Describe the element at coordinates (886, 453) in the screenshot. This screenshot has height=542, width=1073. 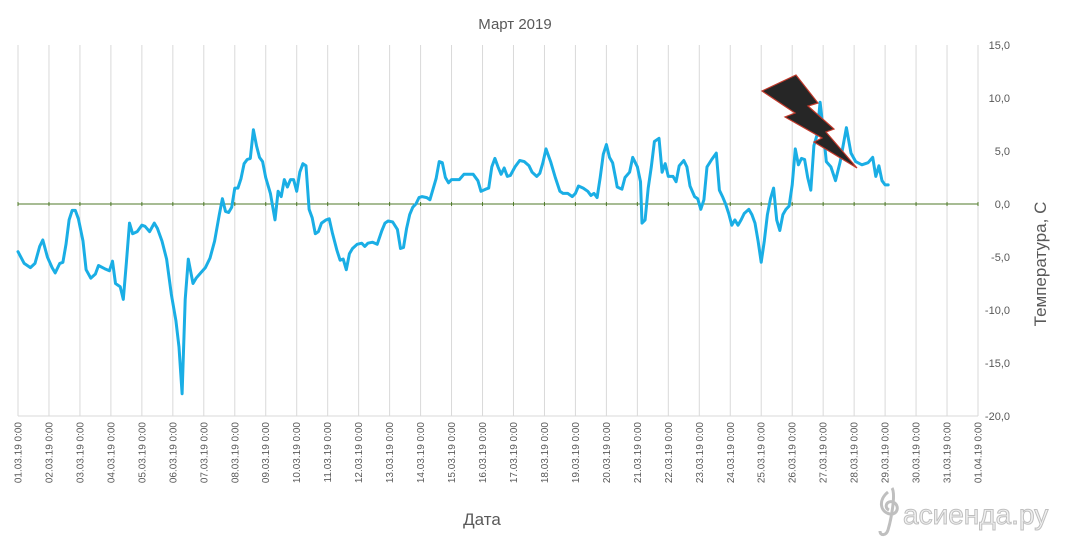
I see `x-tick-label: 29.03.19 0:00` at that location.